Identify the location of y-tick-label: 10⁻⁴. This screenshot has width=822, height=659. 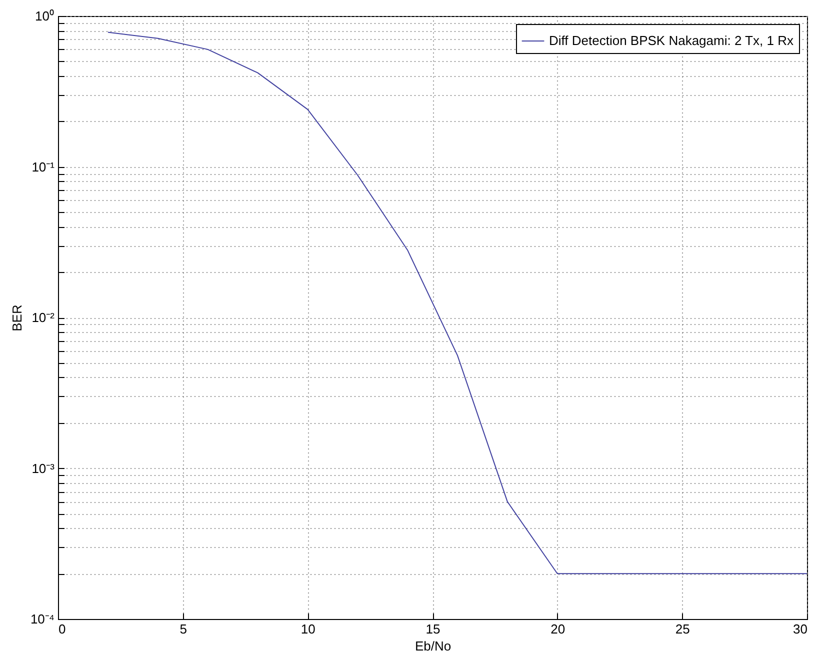
(42, 619).